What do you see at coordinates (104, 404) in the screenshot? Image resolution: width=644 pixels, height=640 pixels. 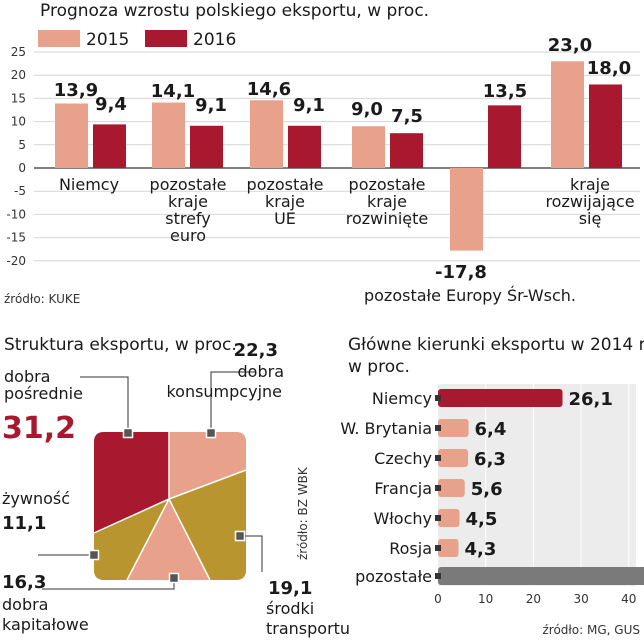 I see `leader-dobra-posrednie` at bounding box center [104, 404].